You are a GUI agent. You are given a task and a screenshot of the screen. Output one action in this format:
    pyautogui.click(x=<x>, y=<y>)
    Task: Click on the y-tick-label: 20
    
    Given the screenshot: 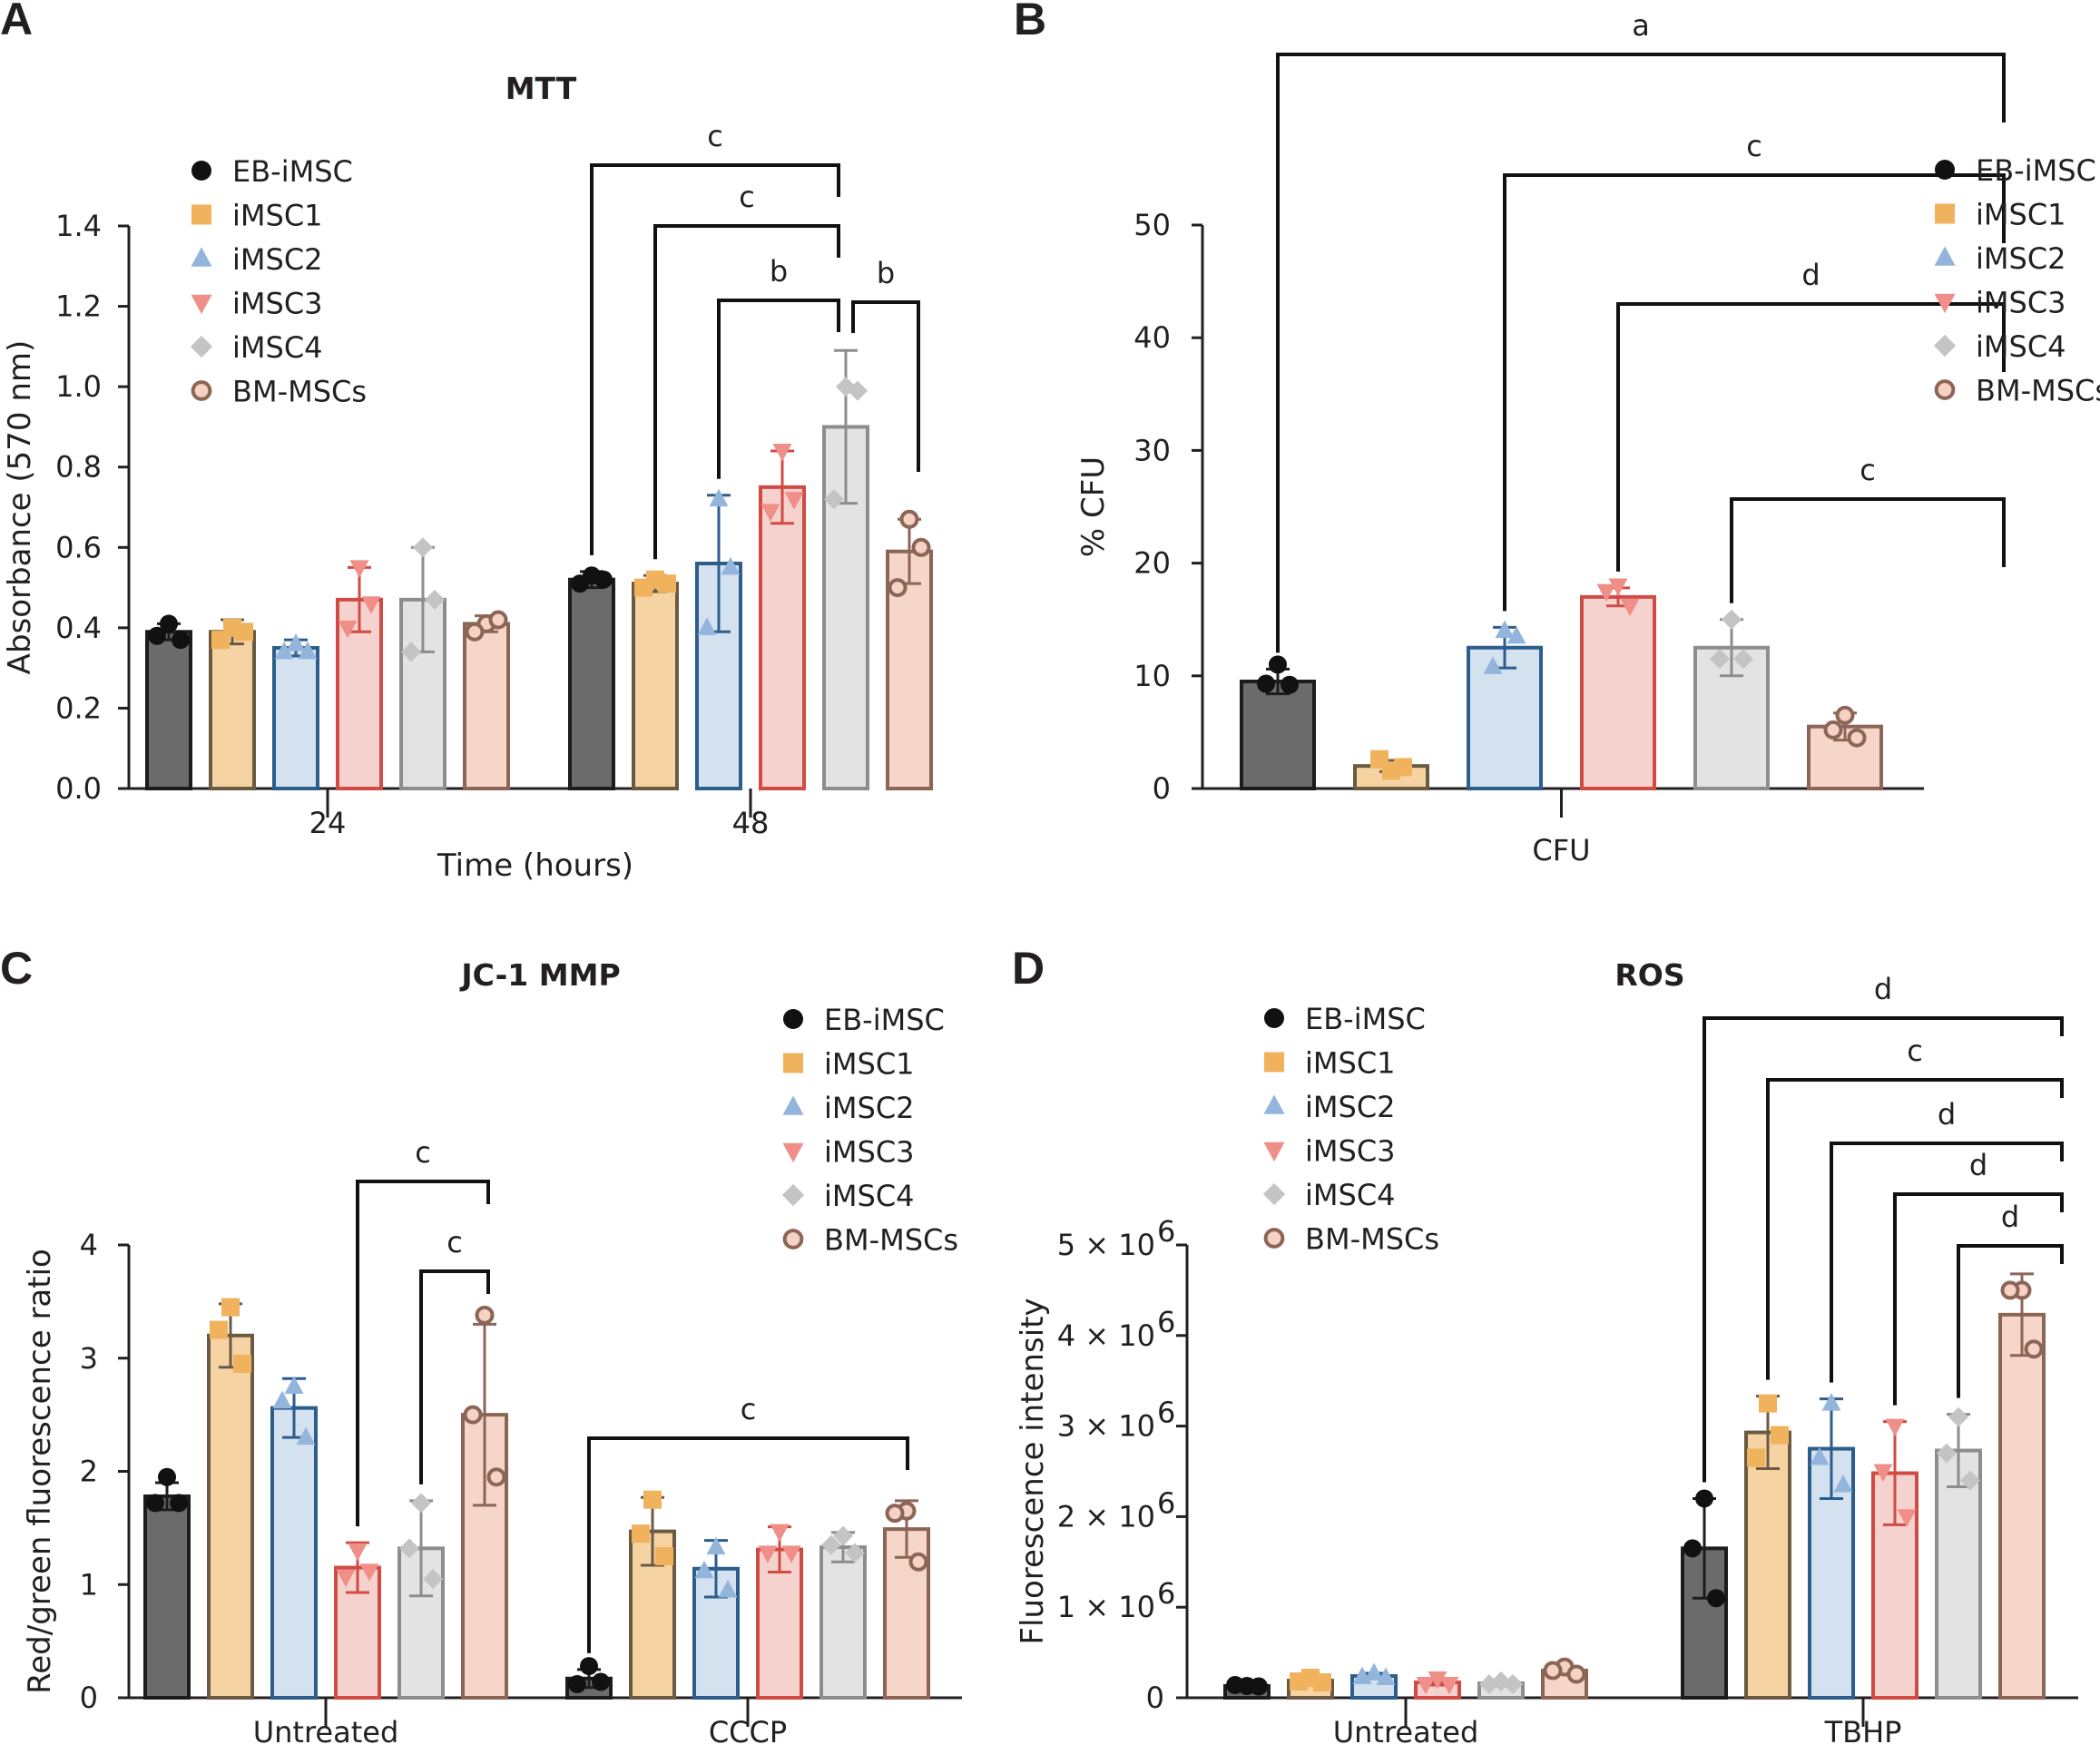 What is the action you would take?
    pyautogui.click(x=1152, y=563)
    